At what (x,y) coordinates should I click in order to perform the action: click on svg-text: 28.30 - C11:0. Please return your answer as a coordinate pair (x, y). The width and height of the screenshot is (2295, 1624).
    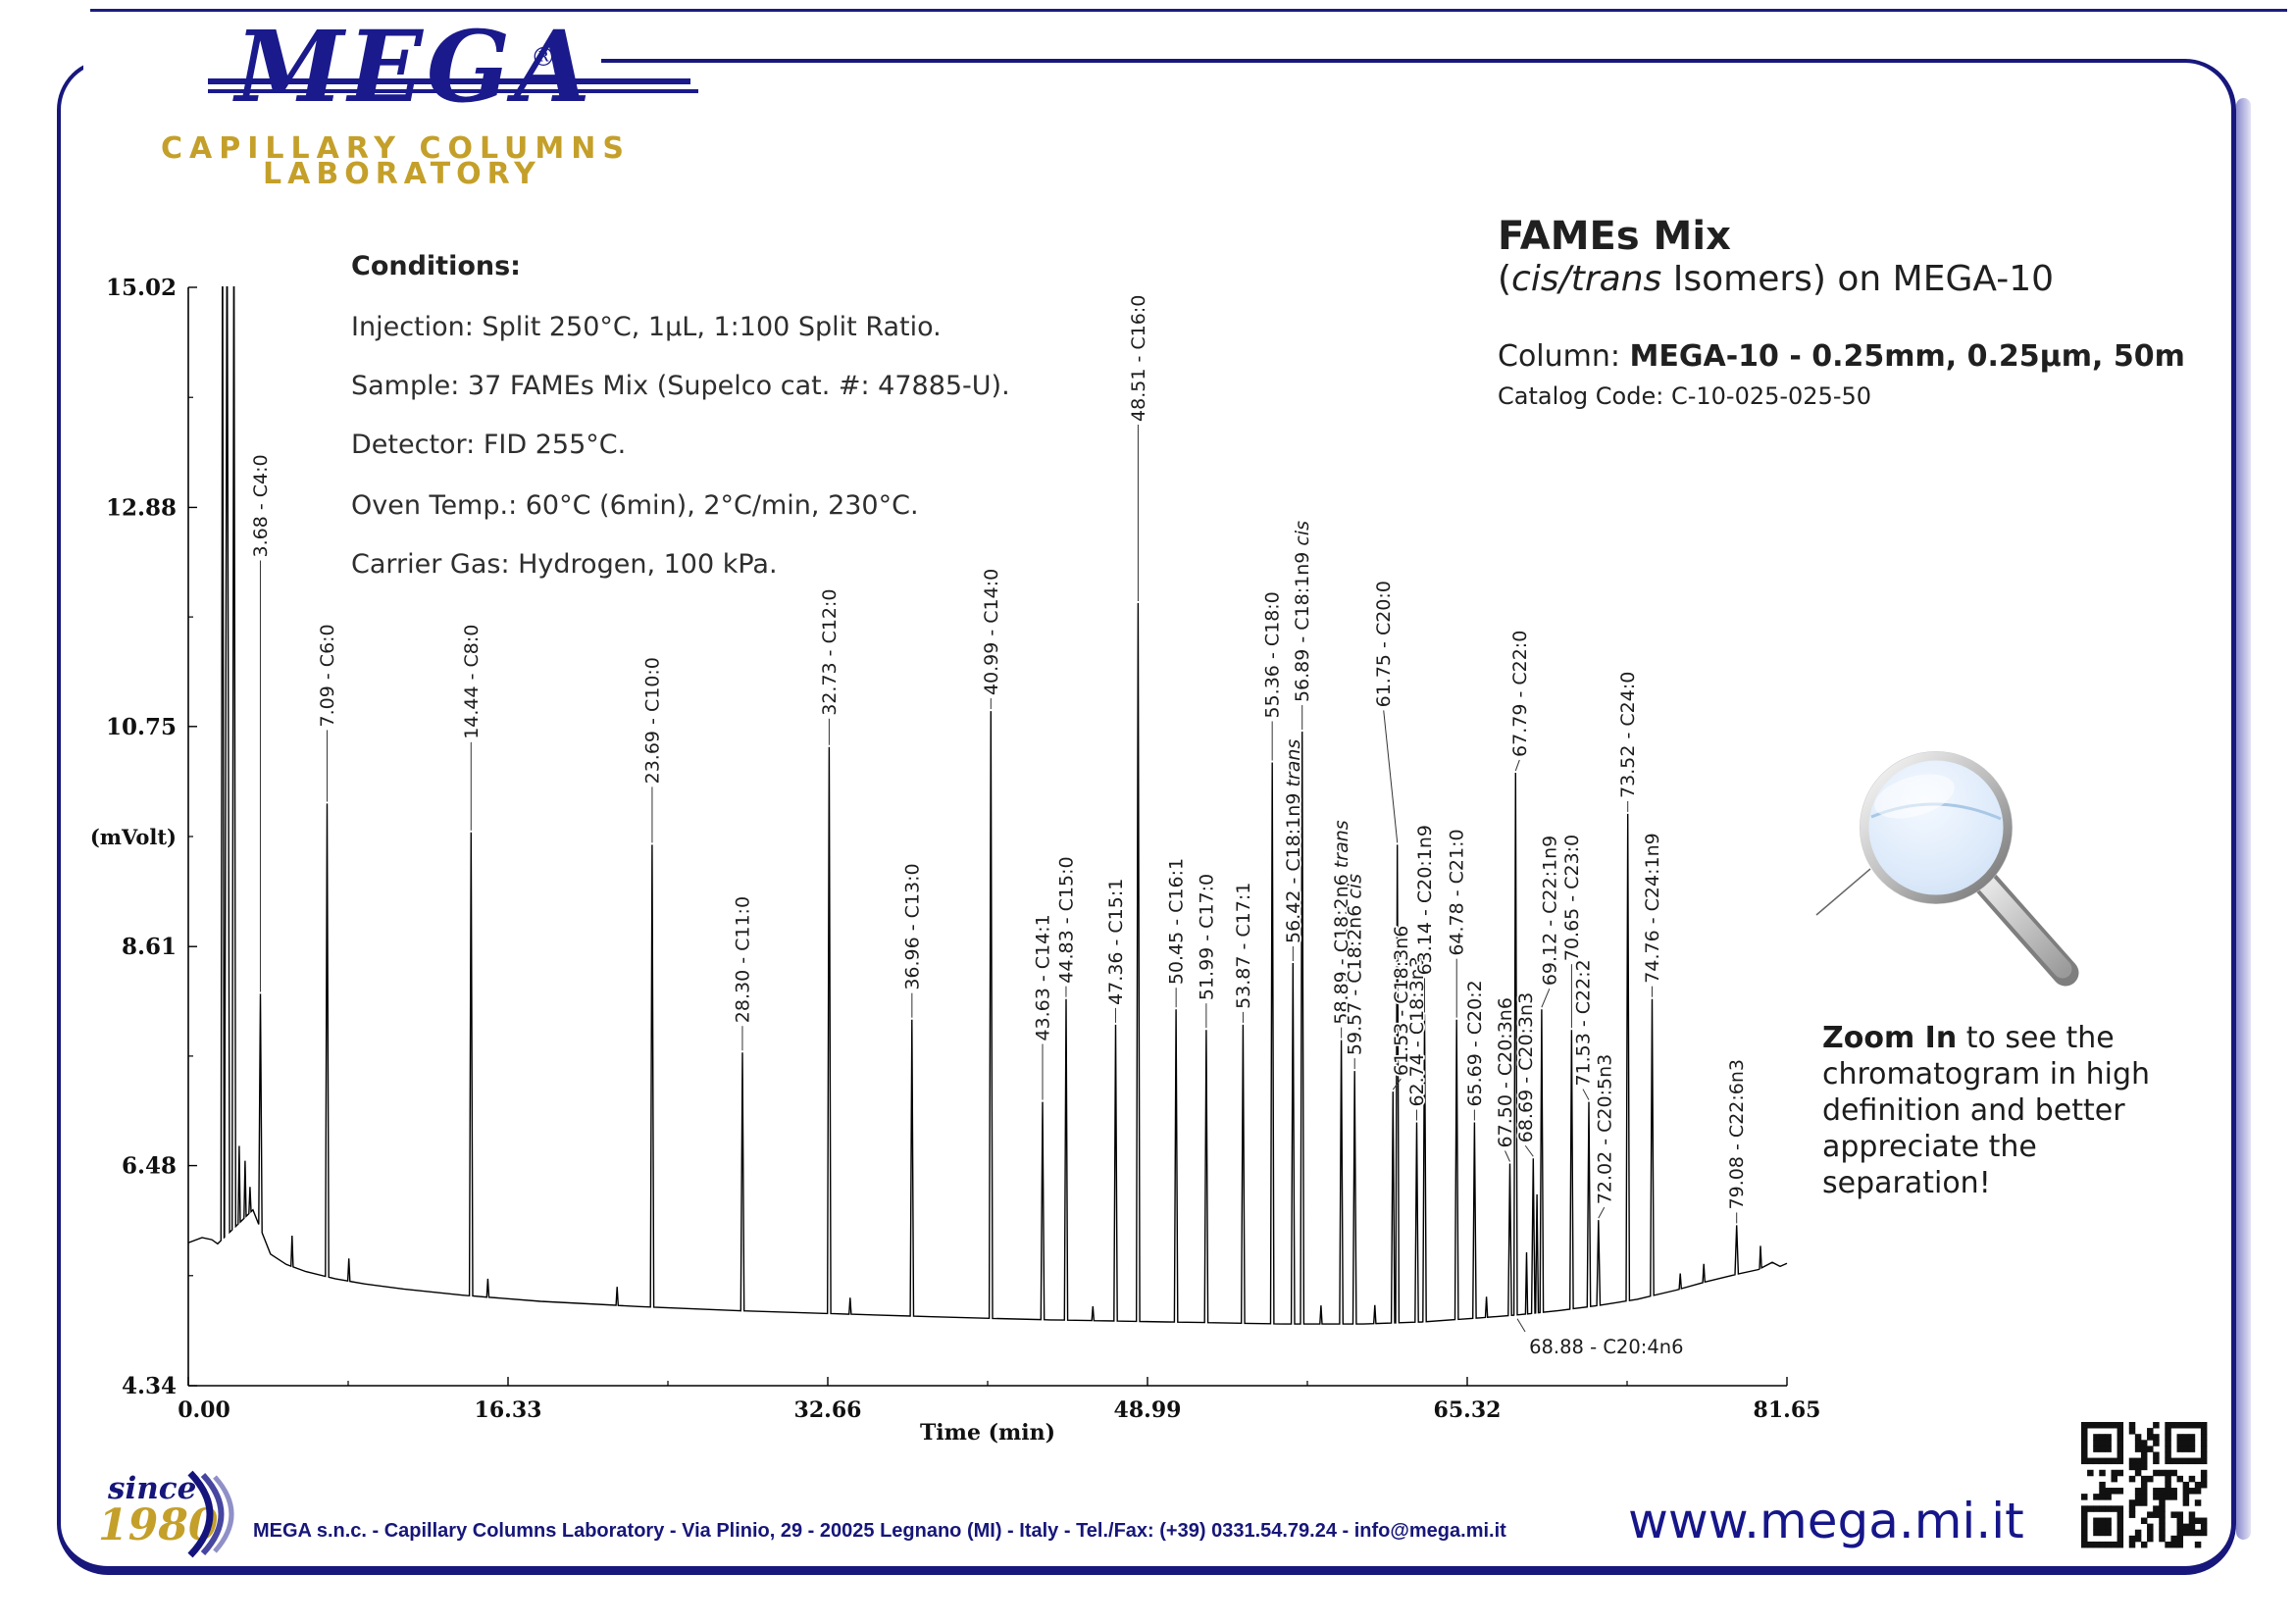
    Looking at the image, I should click on (742, 959).